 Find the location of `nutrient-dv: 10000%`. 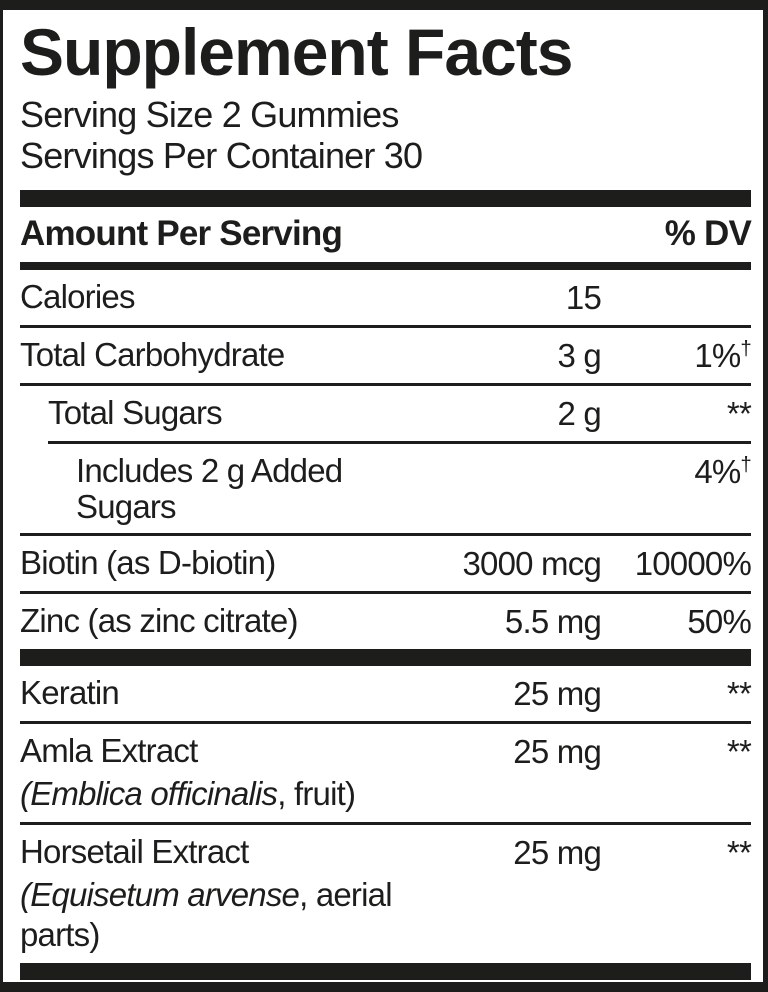

nutrient-dv: 10000% is located at coordinates (676, 563).